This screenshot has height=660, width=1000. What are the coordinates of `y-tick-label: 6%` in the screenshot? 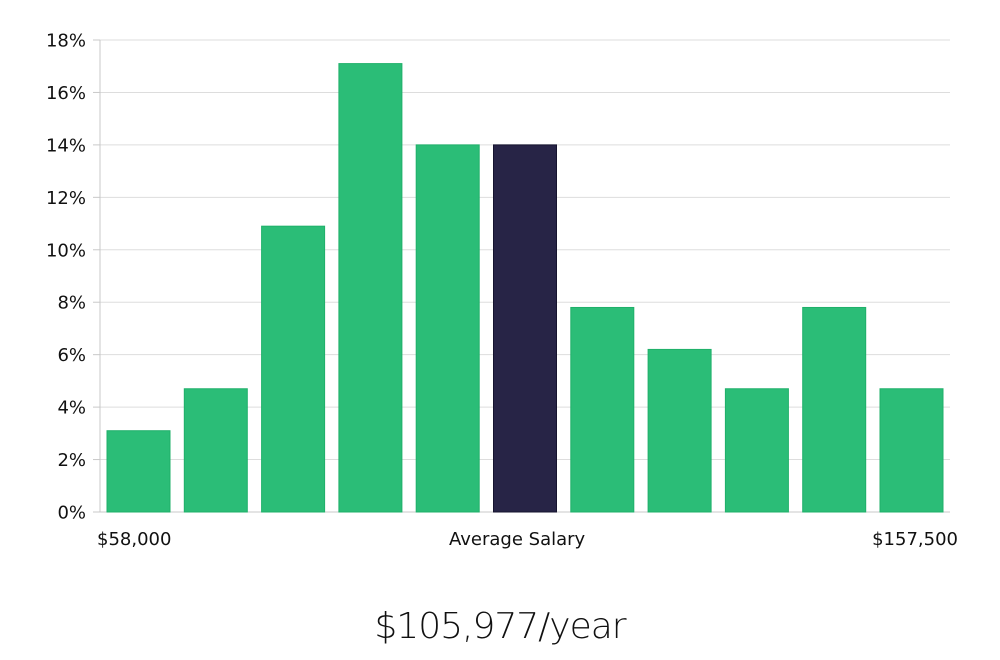 It's located at (71, 355).